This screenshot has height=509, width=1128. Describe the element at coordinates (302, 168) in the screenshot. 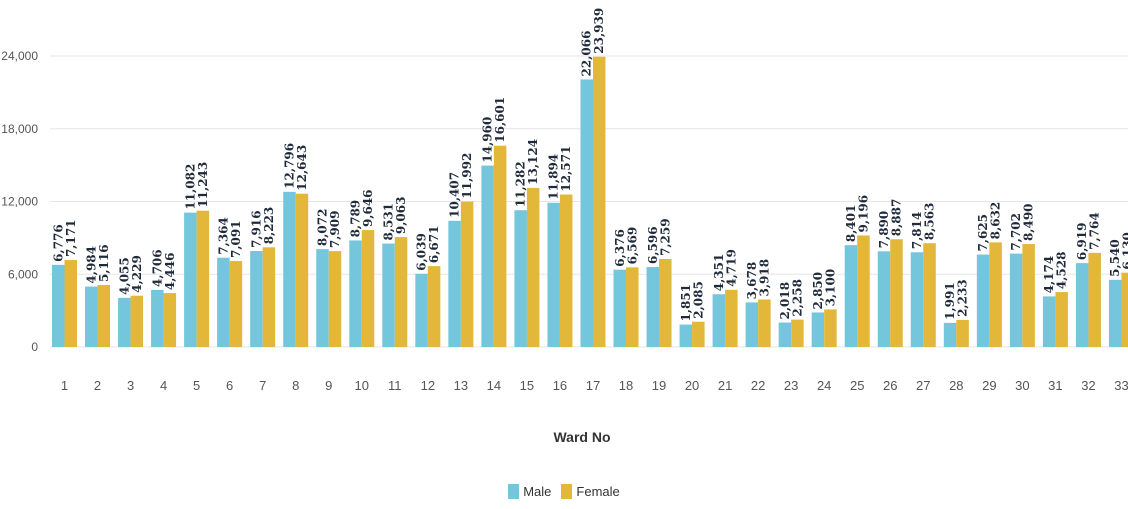

I see `data-label-female: 12,643` at that location.